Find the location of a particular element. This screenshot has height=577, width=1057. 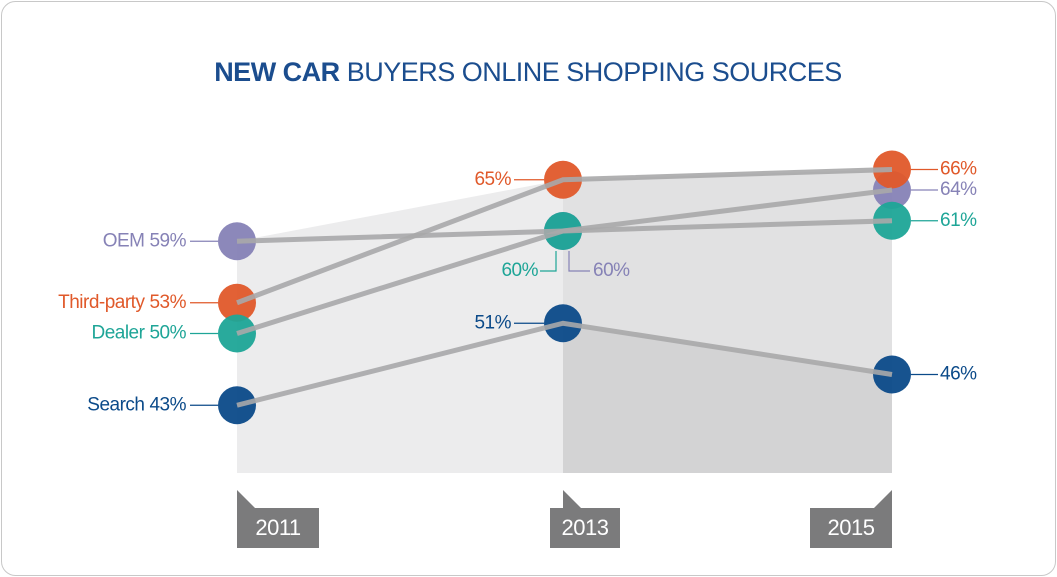

data-label: Search 43% is located at coordinates (136, 404).